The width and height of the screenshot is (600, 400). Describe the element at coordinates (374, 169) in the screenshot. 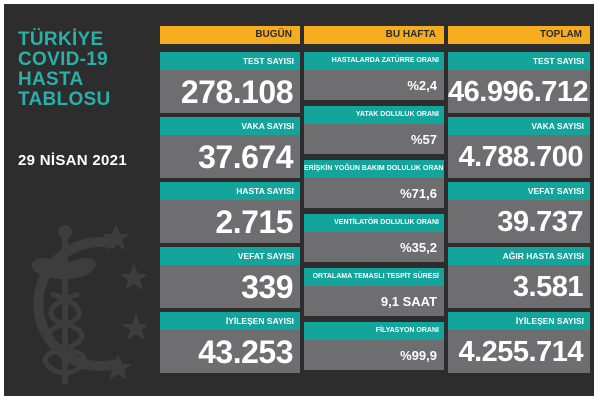

I see `card-label: ERİŞKİN YOĞUN BAKIM DOLULUK ORANI` at that location.